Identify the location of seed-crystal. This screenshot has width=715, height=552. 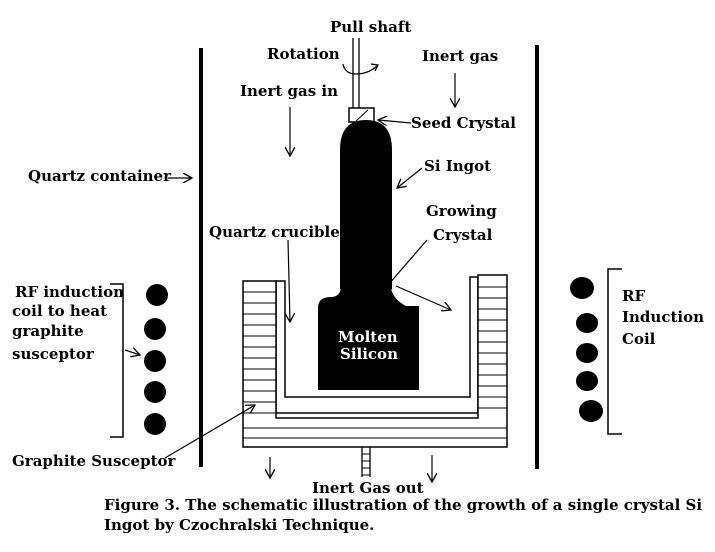
(361, 115).